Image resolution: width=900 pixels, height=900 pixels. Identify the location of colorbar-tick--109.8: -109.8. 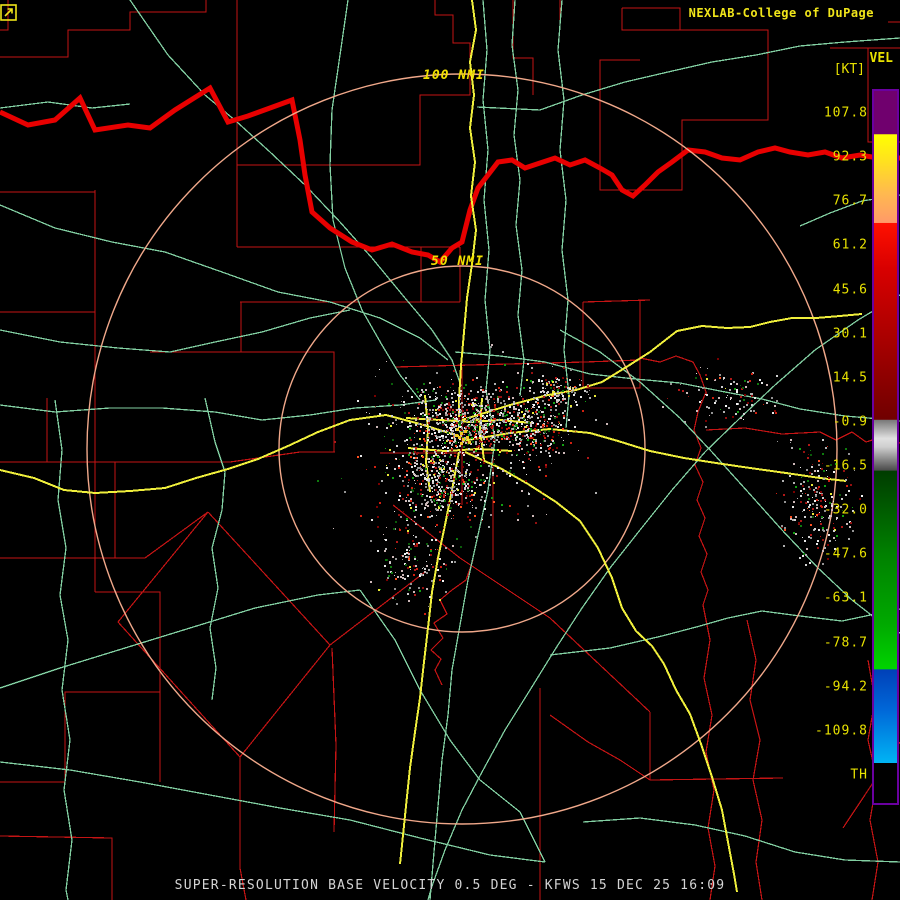
(841, 731).